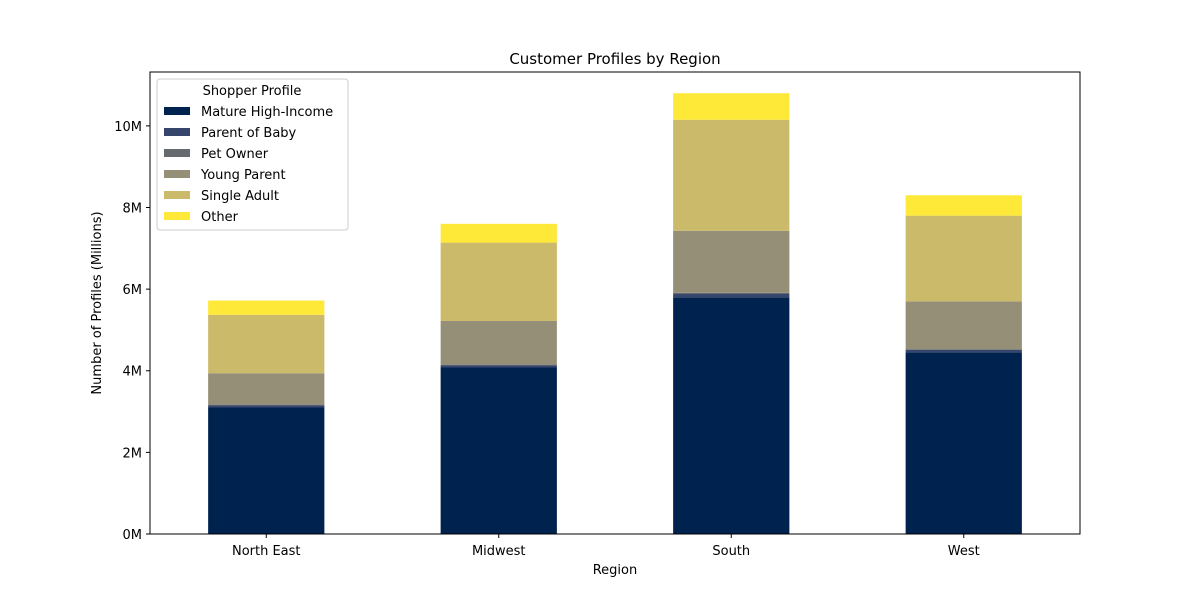 The width and height of the screenshot is (1200, 600). I want to click on x-tick-label: North East, so click(266, 551).